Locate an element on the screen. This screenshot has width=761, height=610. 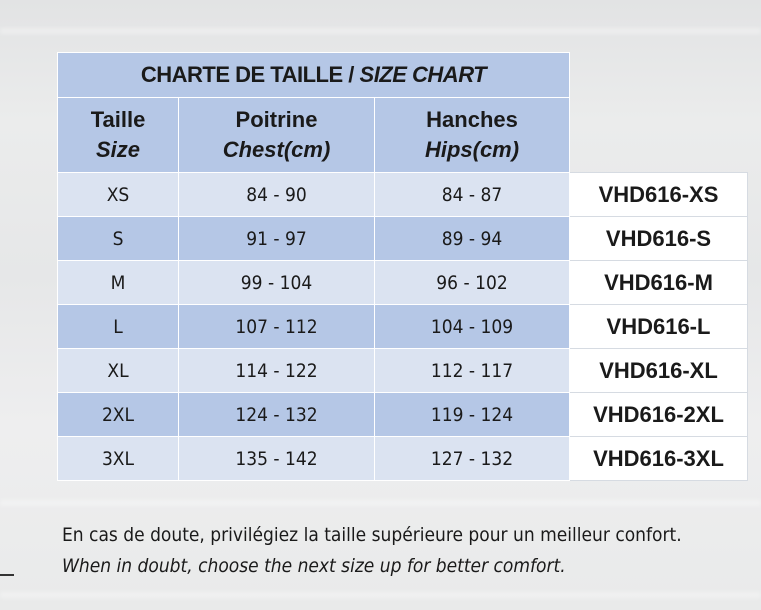
table-row: L 107 - 112 104 - 109 VHD616-L is located at coordinates (402, 326).